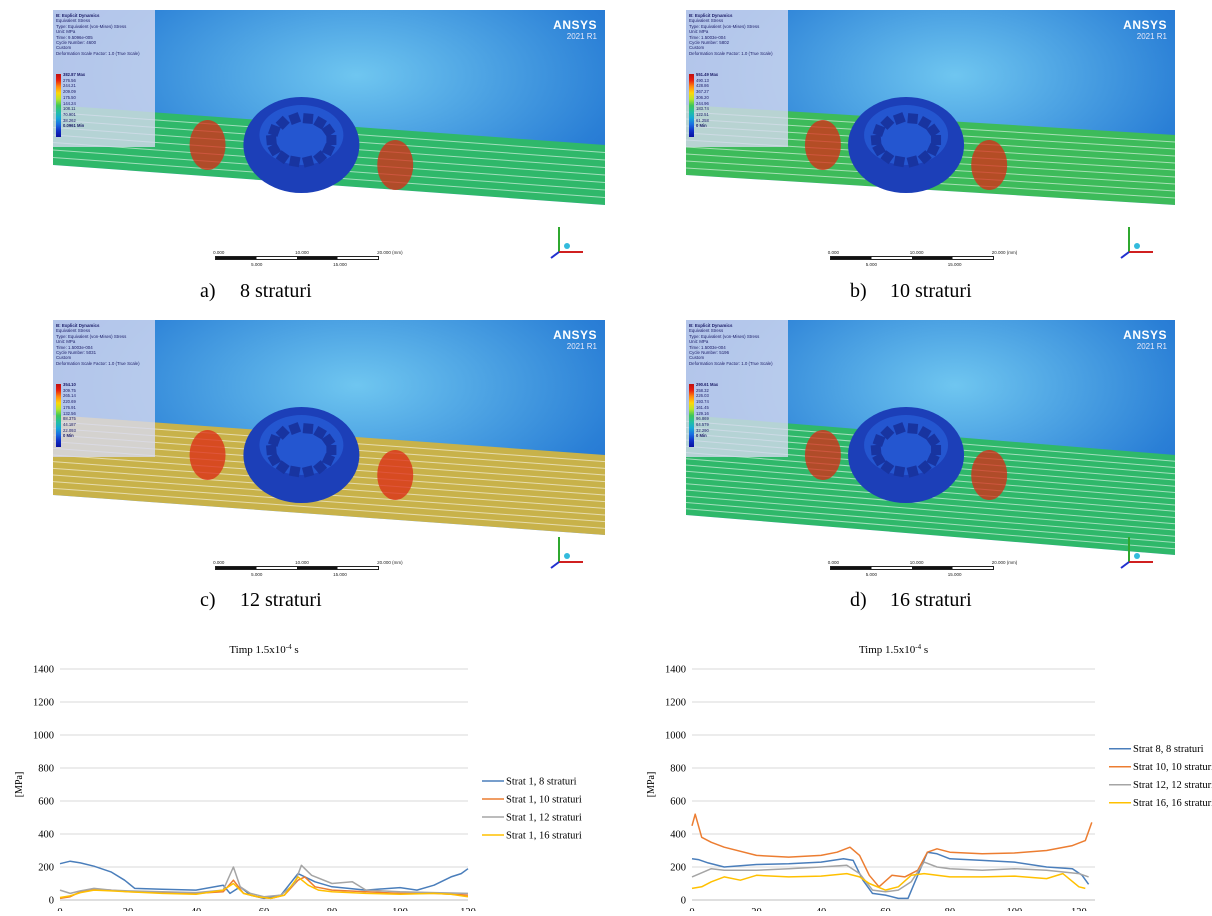  Describe the element at coordinates (931, 291) in the screenshot. I see `caption-text: 10 straturi` at that location.